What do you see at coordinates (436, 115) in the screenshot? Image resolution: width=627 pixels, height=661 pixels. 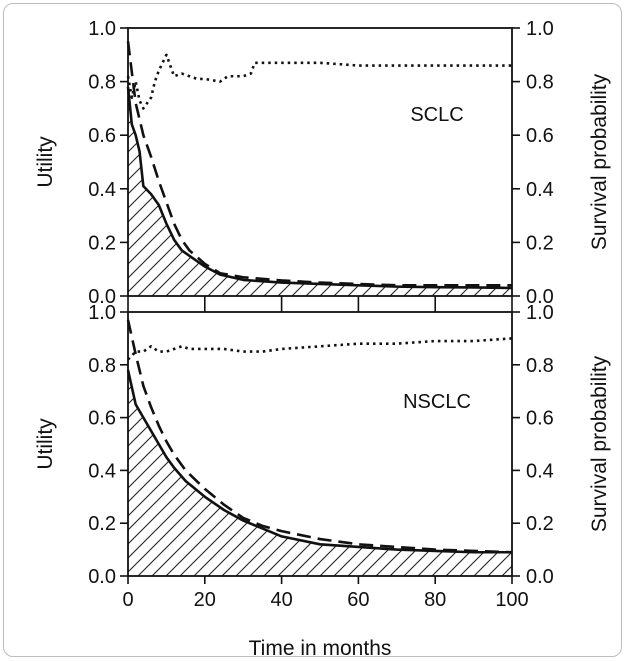 I see `panel-label: SCLC` at bounding box center [436, 115].